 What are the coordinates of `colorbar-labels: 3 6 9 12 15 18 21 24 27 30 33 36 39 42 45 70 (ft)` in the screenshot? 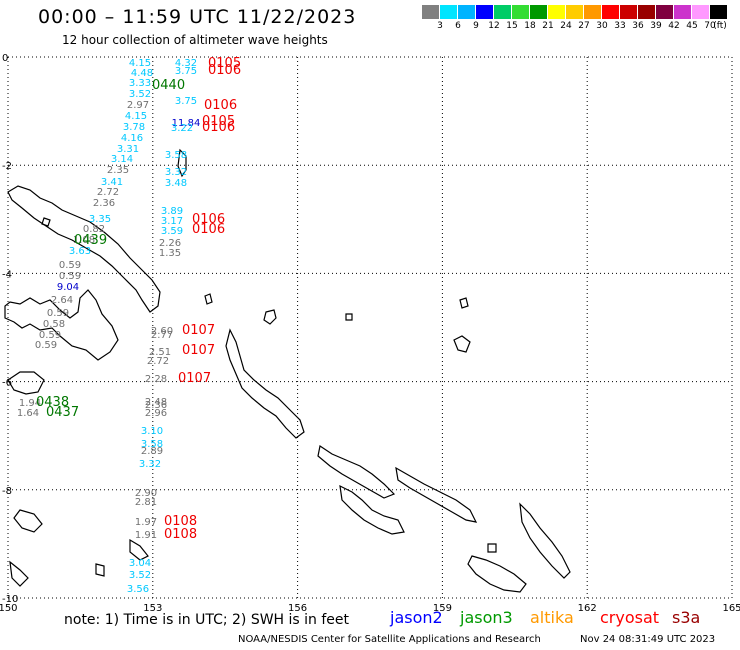 It's located at (577, 27).